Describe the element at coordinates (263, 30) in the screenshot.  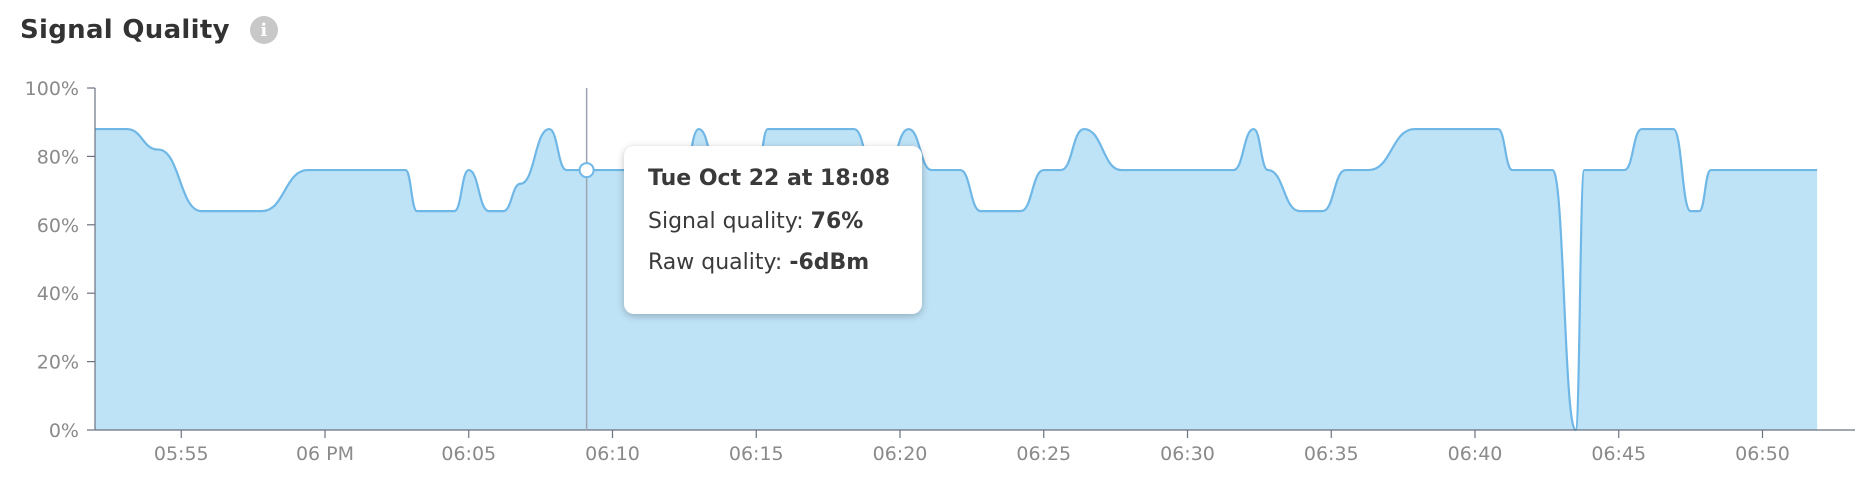
I see `info-icon: i` at that location.